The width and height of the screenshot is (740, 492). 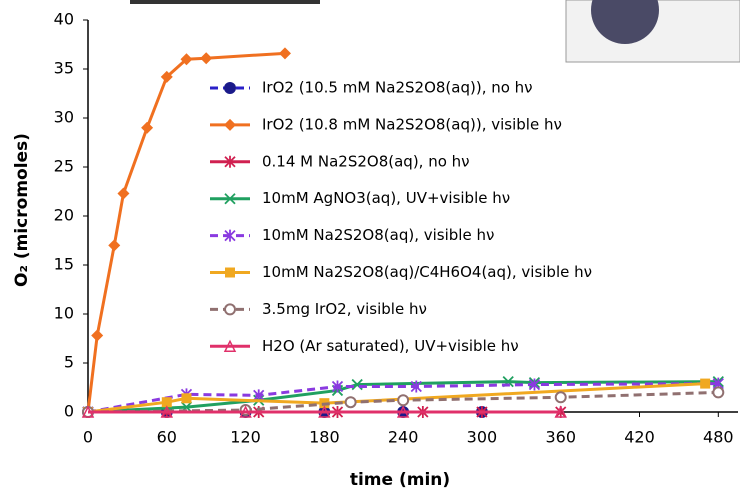 What do you see at coordinates (64, 166) in the screenshot?
I see `y-tick-label: 25` at bounding box center [64, 166].